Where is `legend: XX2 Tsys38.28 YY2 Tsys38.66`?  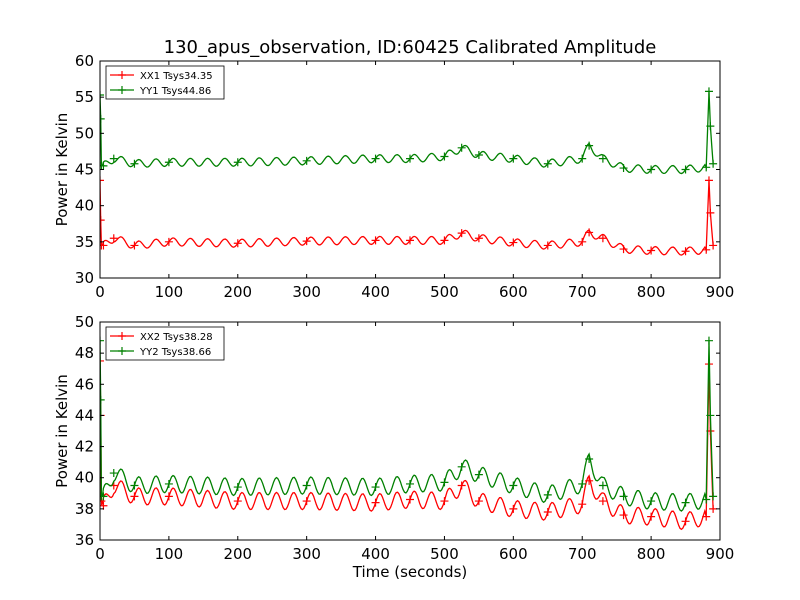 legend: XX2 Tsys38.28 YY2 Tsys38.66 is located at coordinates (165, 343).